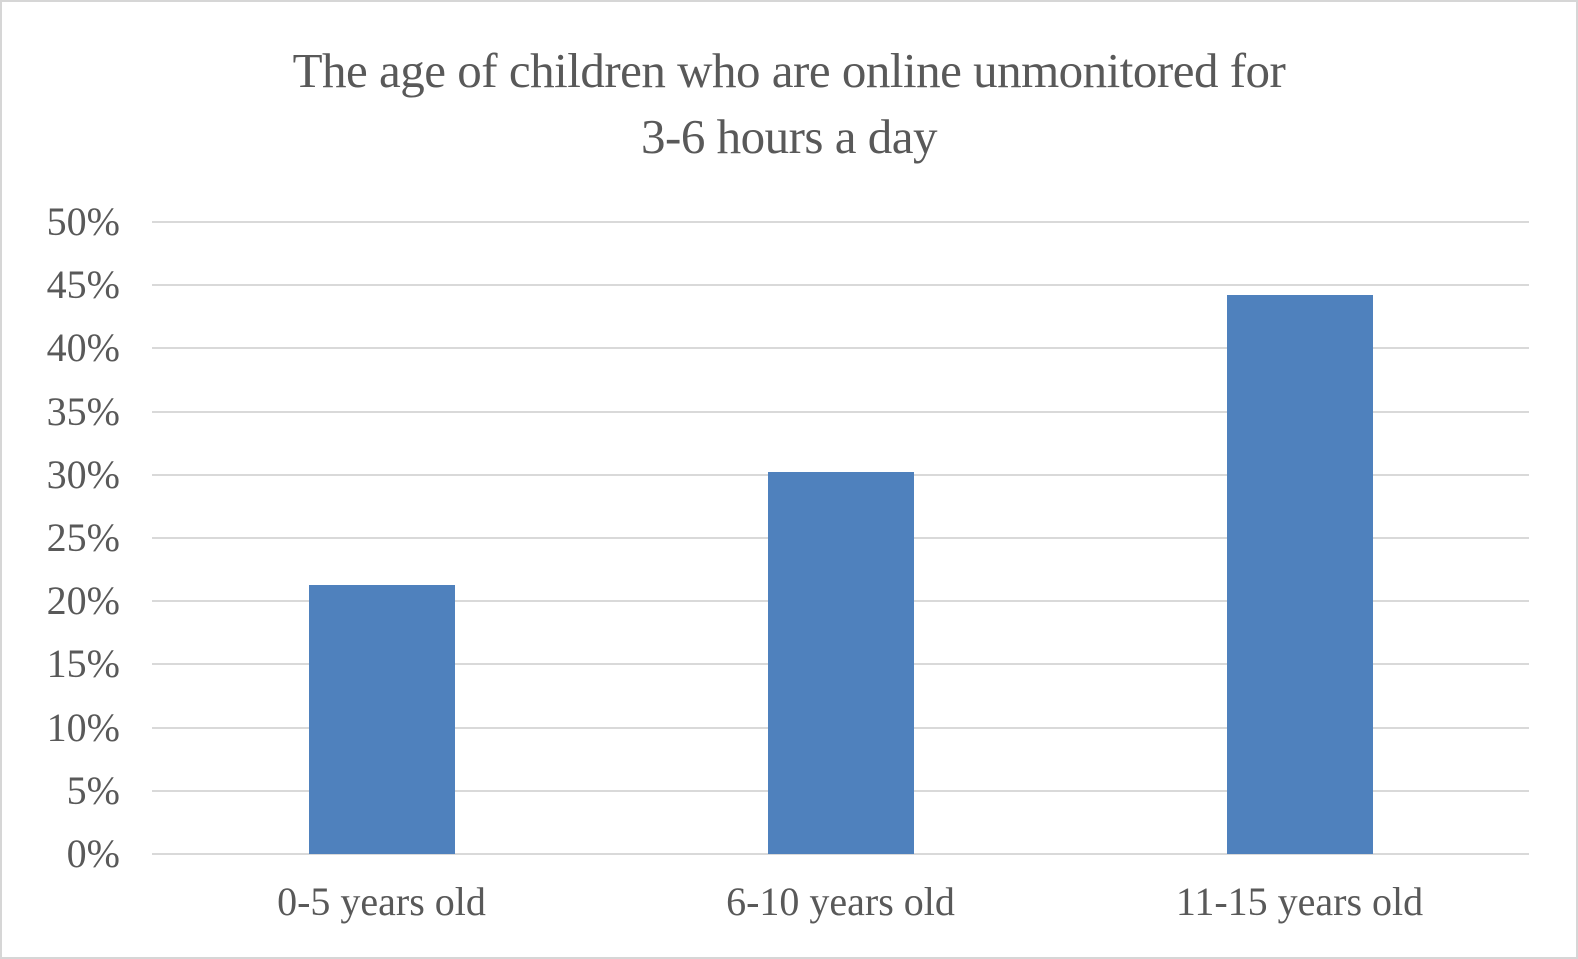 The width and height of the screenshot is (1578, 959). What do you see at coordinates (381, 719) in the screenshot?
I see `bar-0-5-years-old` at bounding box center [381, 719].